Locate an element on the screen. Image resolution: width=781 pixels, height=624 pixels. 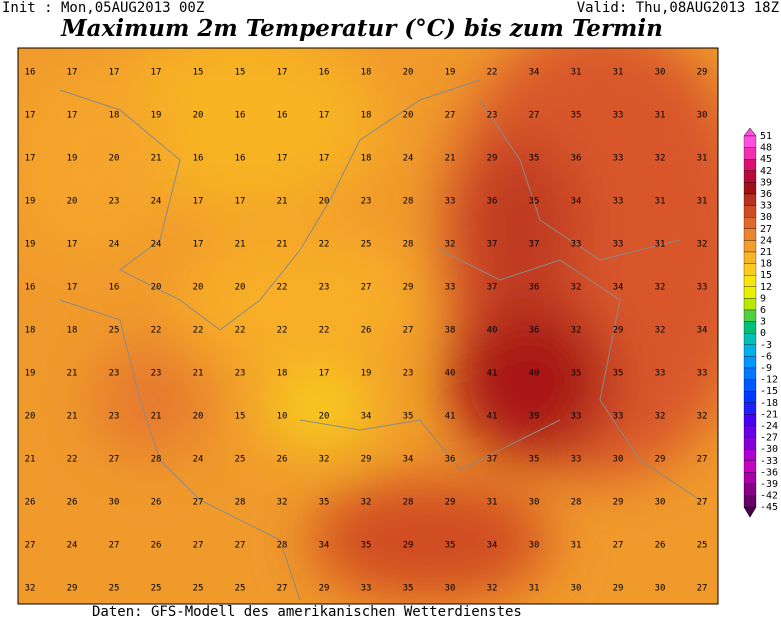
colorbar-label: -12 is located at coordinates (769, 380).